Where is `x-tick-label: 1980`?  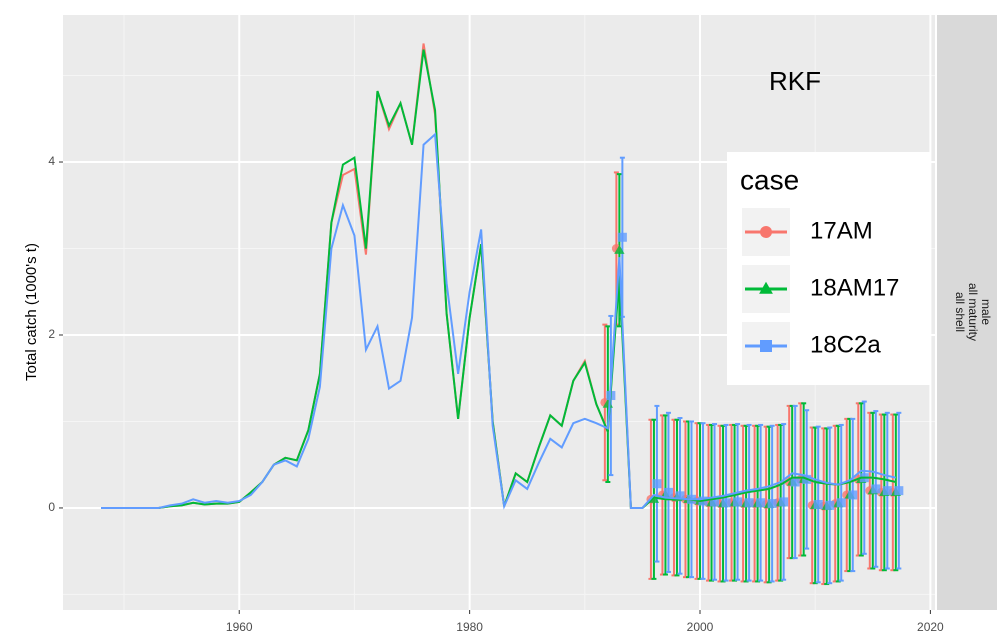
x-tick-label: 1980 is located at coordinates (469, 627).